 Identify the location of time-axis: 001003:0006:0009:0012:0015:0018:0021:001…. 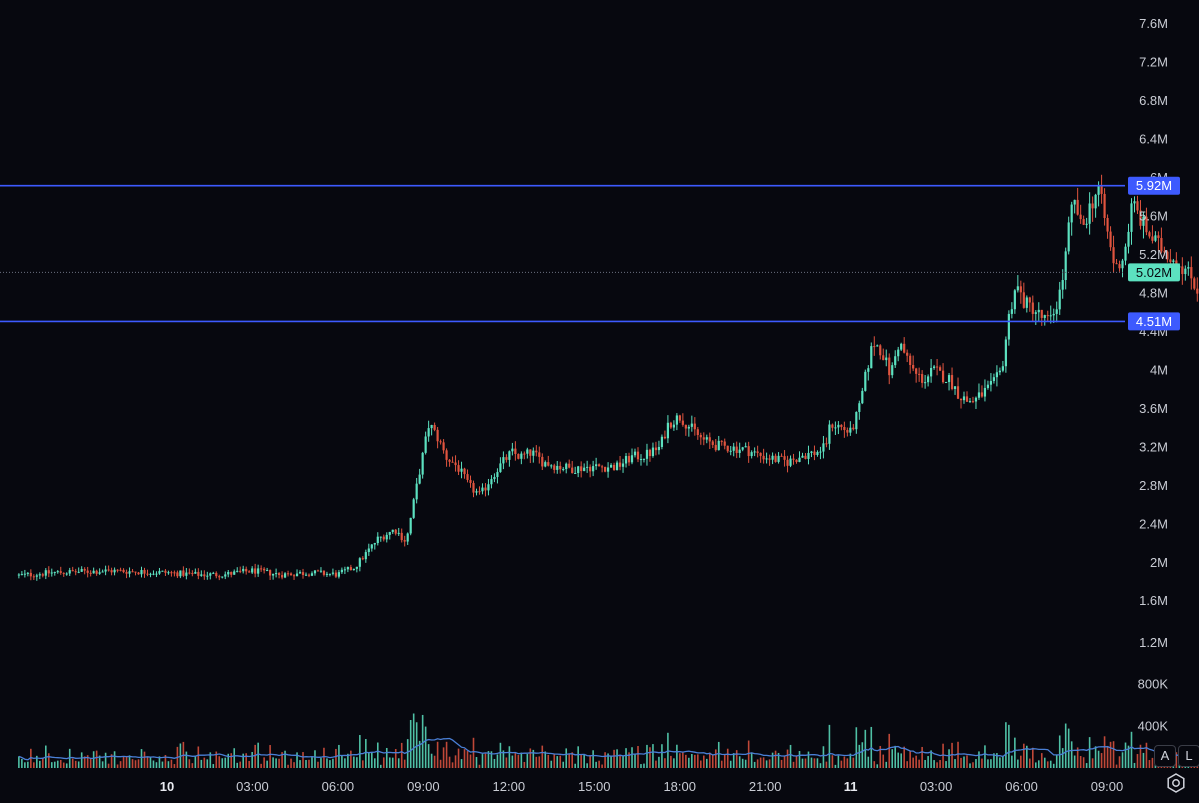
(562, 786).